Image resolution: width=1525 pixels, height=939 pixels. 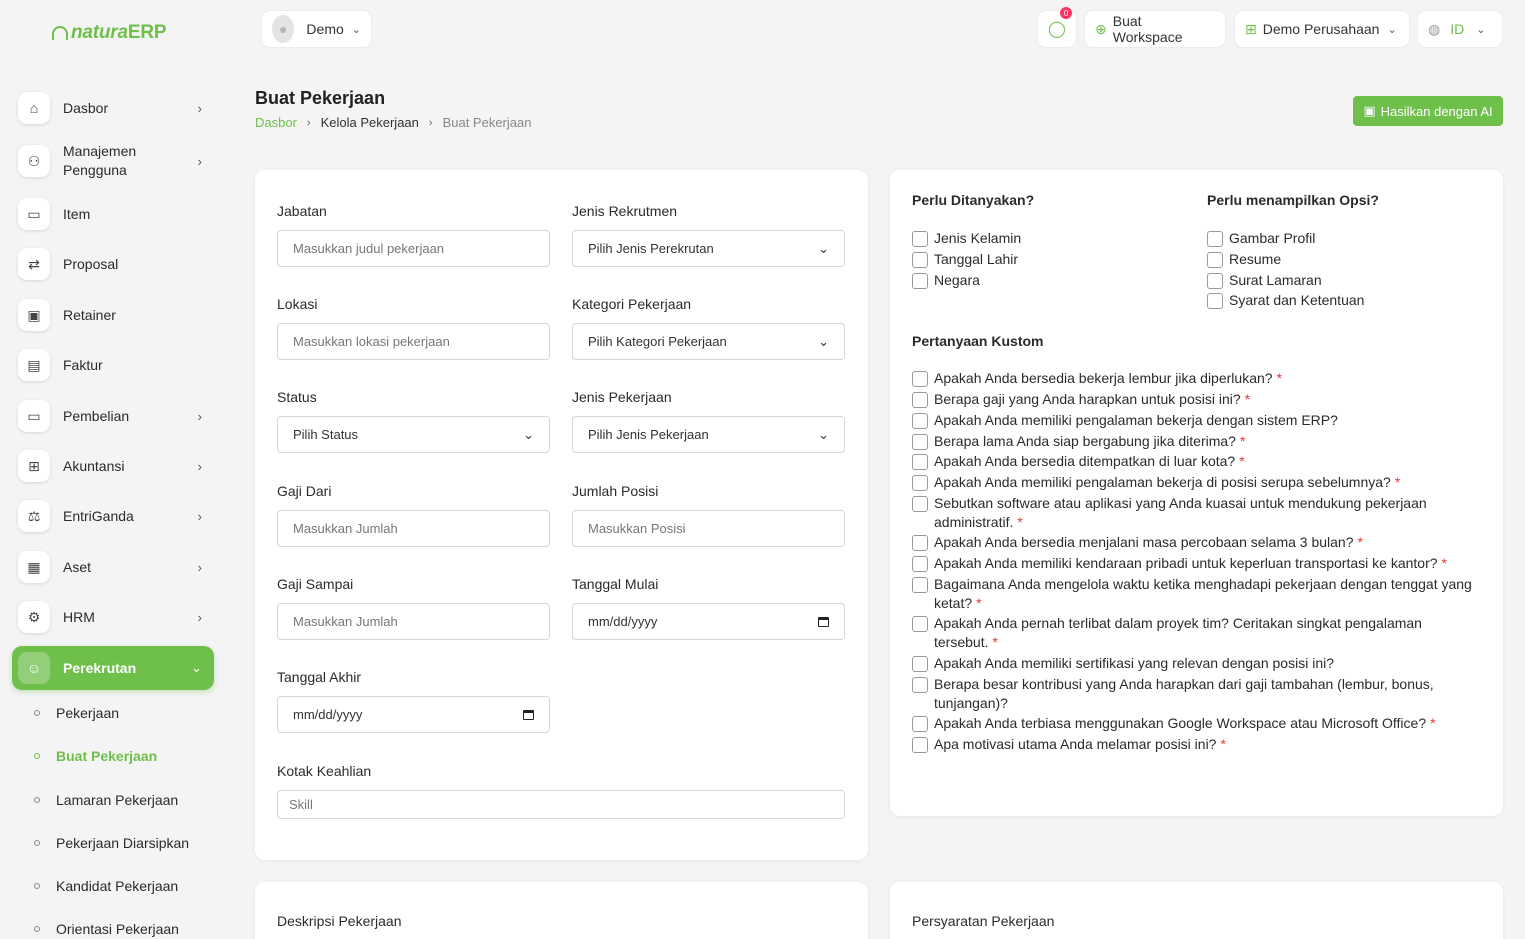 I want to click on requirements-title: Persyaratan Pekerjaan, so click(x=983, y=921).